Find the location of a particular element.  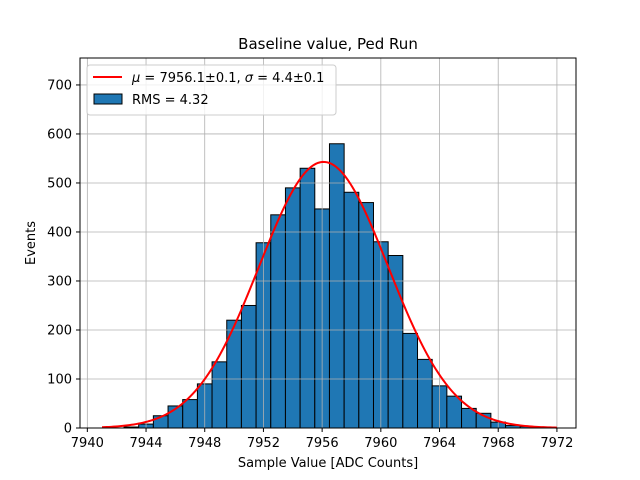

legend-box is located at coordinates (211, 90).